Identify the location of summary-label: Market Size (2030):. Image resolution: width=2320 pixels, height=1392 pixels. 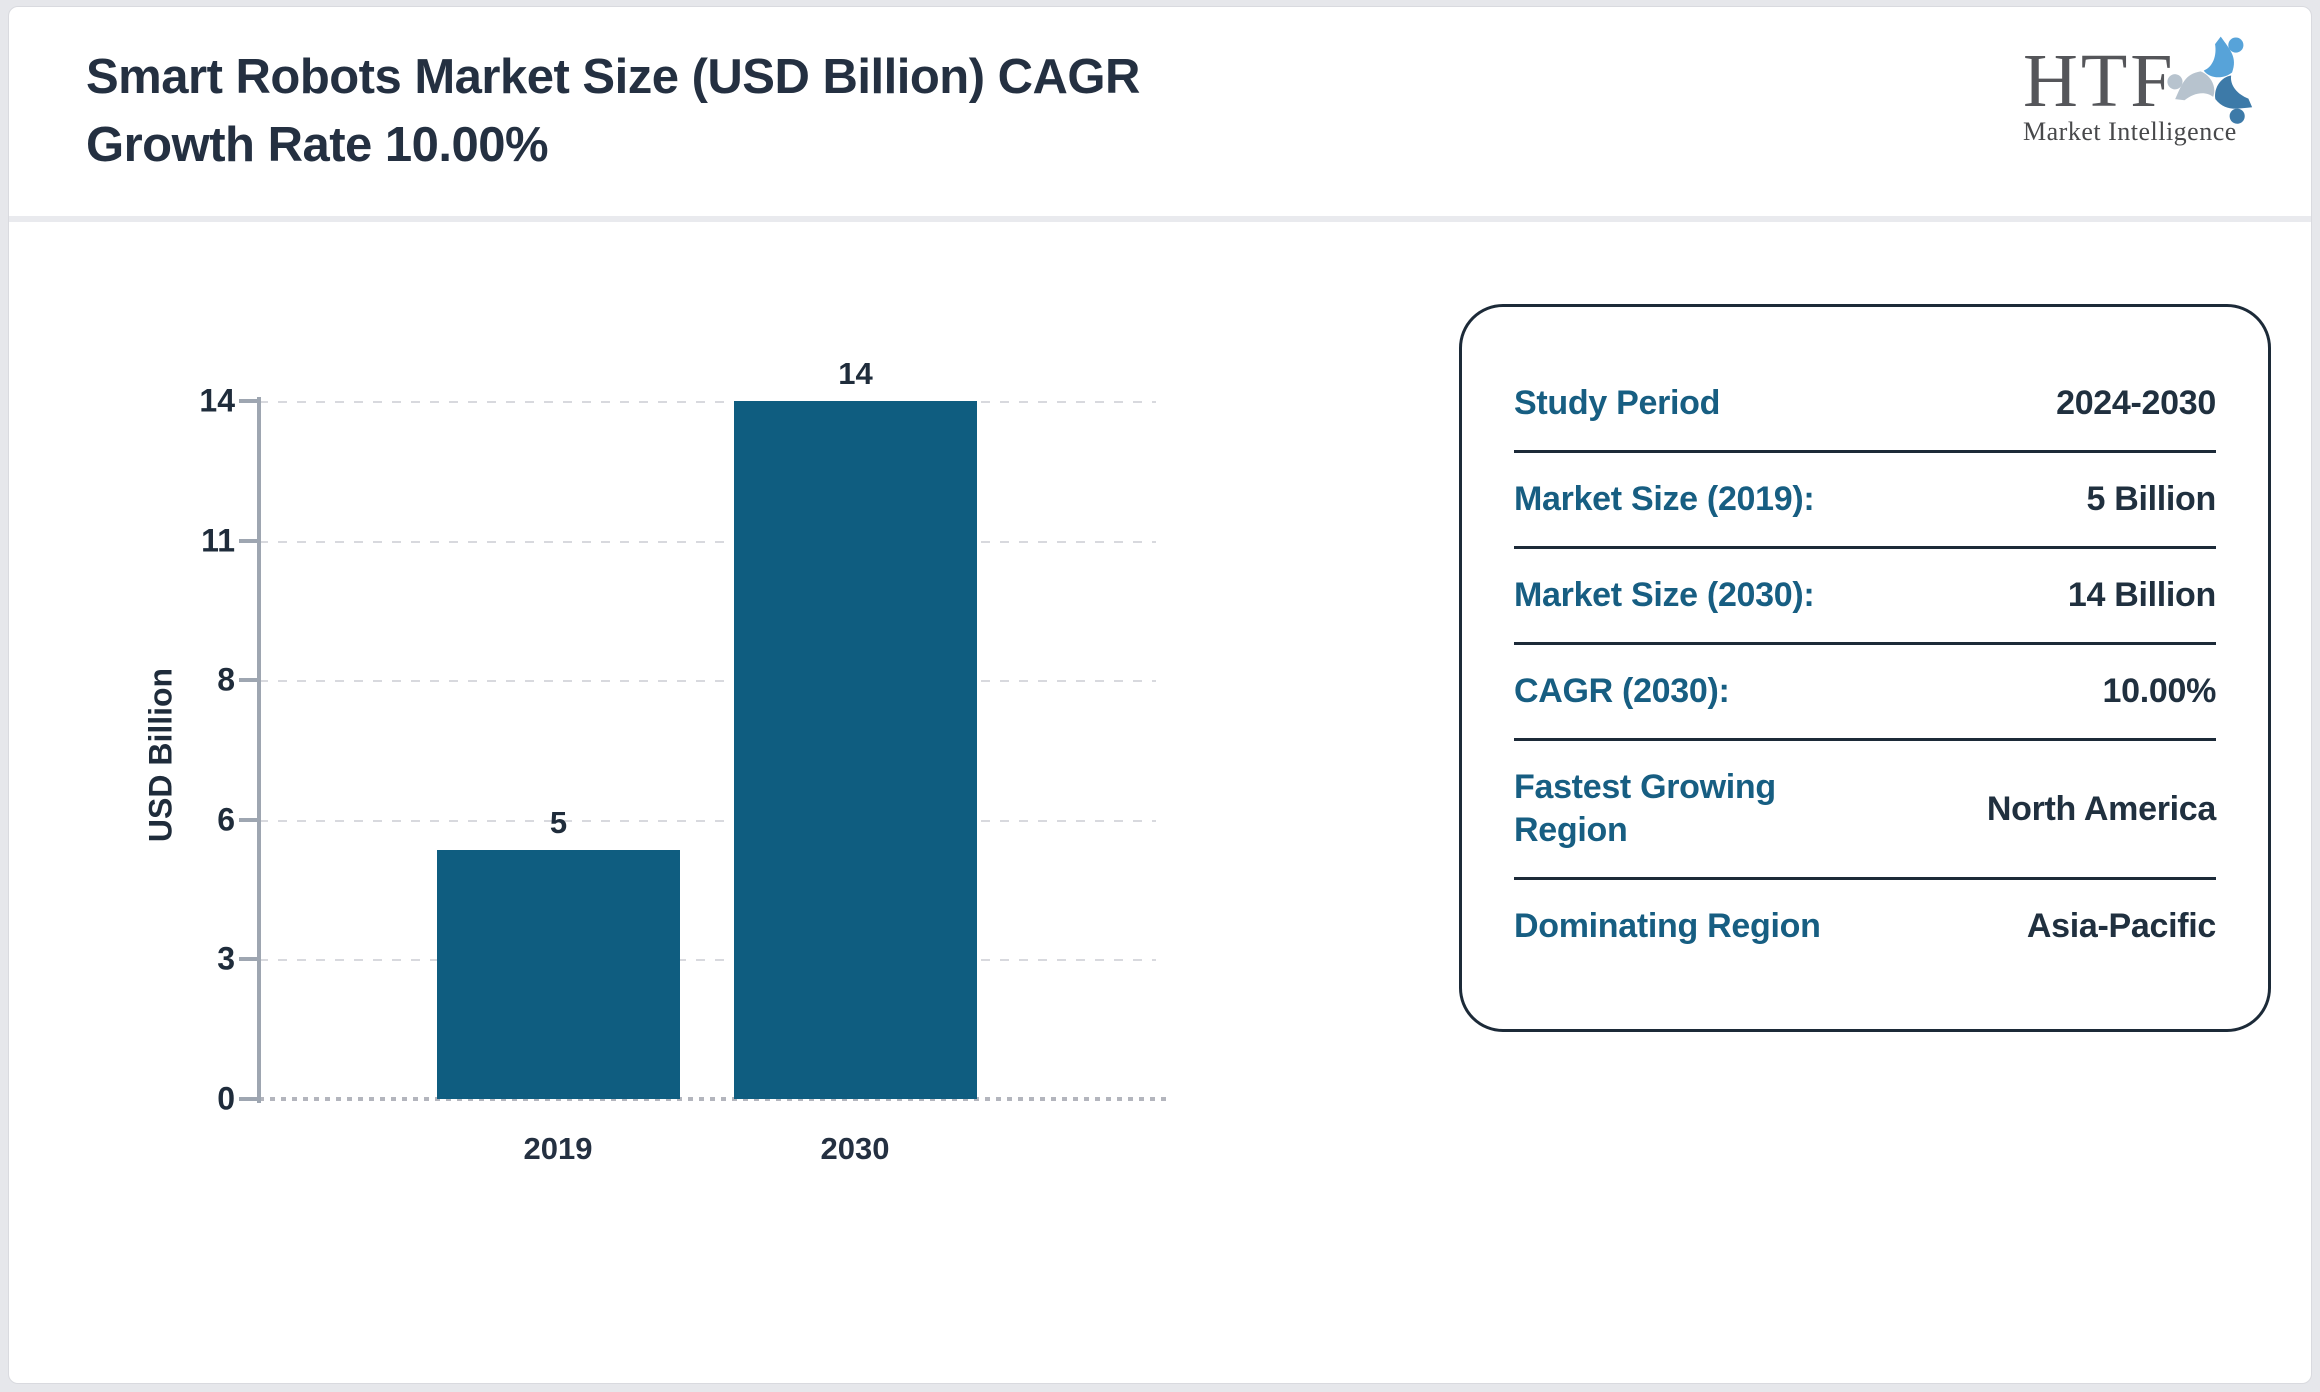
(1664, 595).